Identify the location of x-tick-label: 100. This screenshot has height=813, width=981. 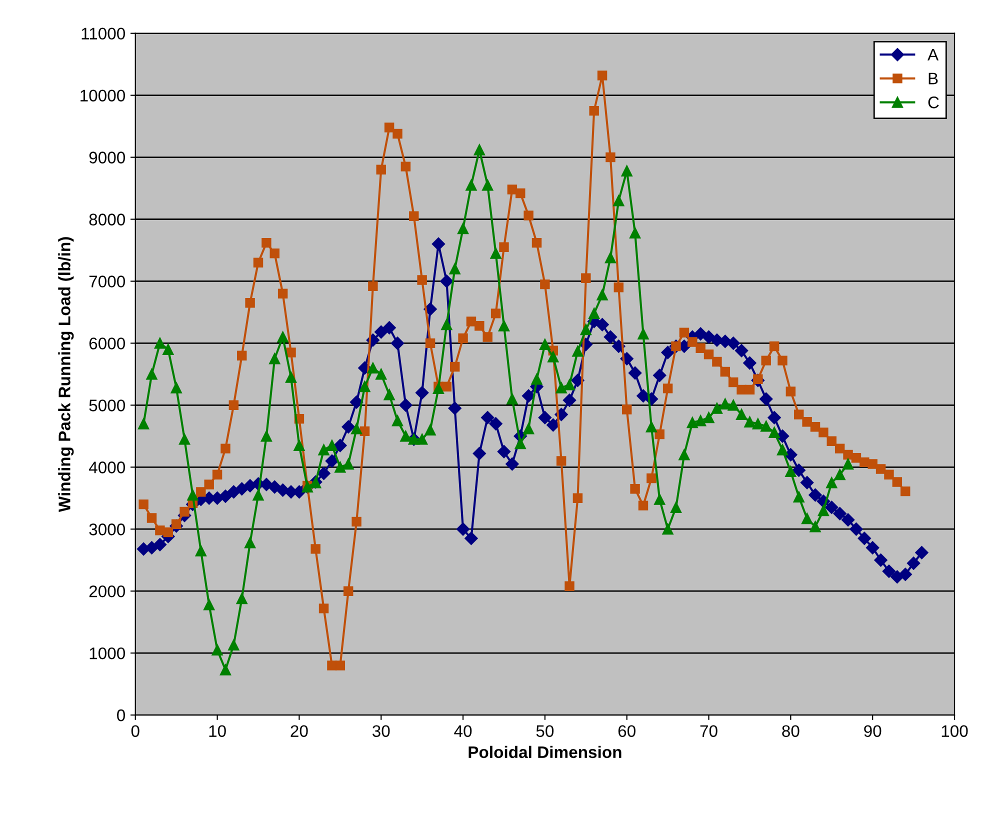
(955, 731).